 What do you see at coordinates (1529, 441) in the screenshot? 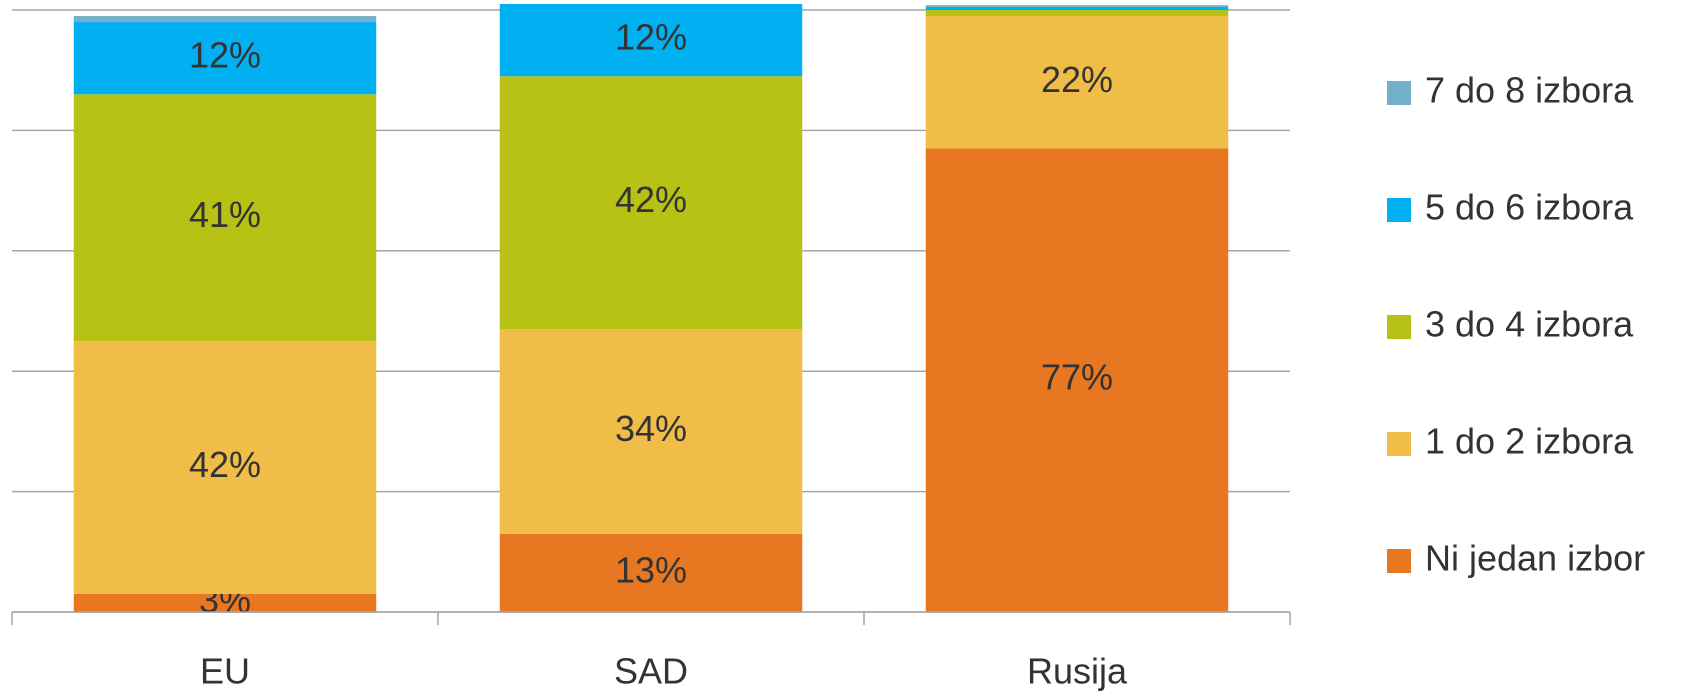
I see `legend-label: 1 do 2 izbora` at bounding box center [1529, 441].